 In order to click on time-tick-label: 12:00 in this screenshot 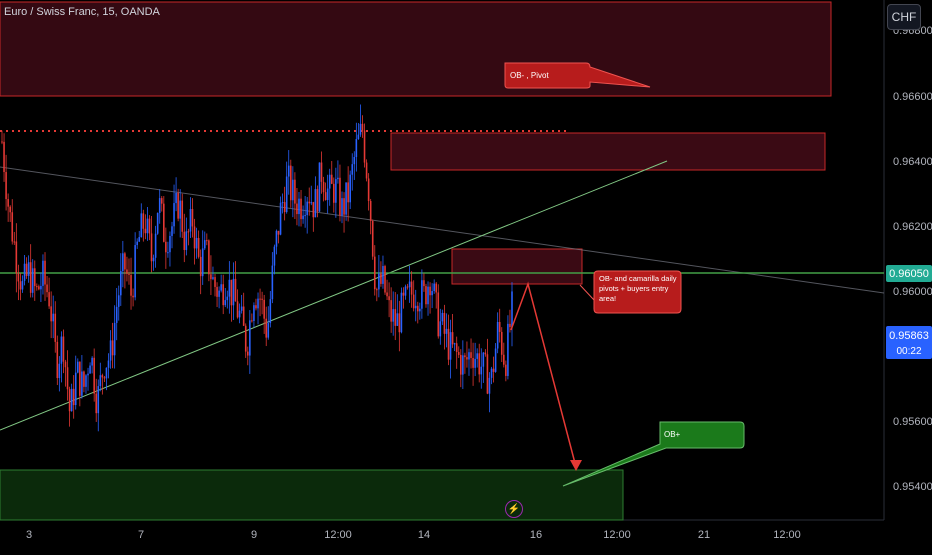, I will do `click(617, 535)`.